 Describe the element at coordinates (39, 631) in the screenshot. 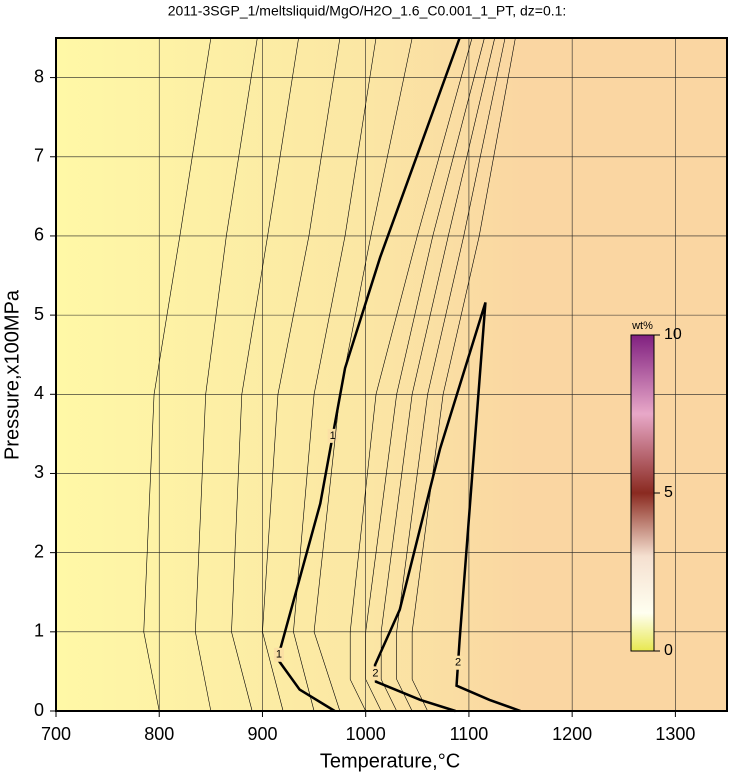

I see `y-tick-label: 1` at that location.